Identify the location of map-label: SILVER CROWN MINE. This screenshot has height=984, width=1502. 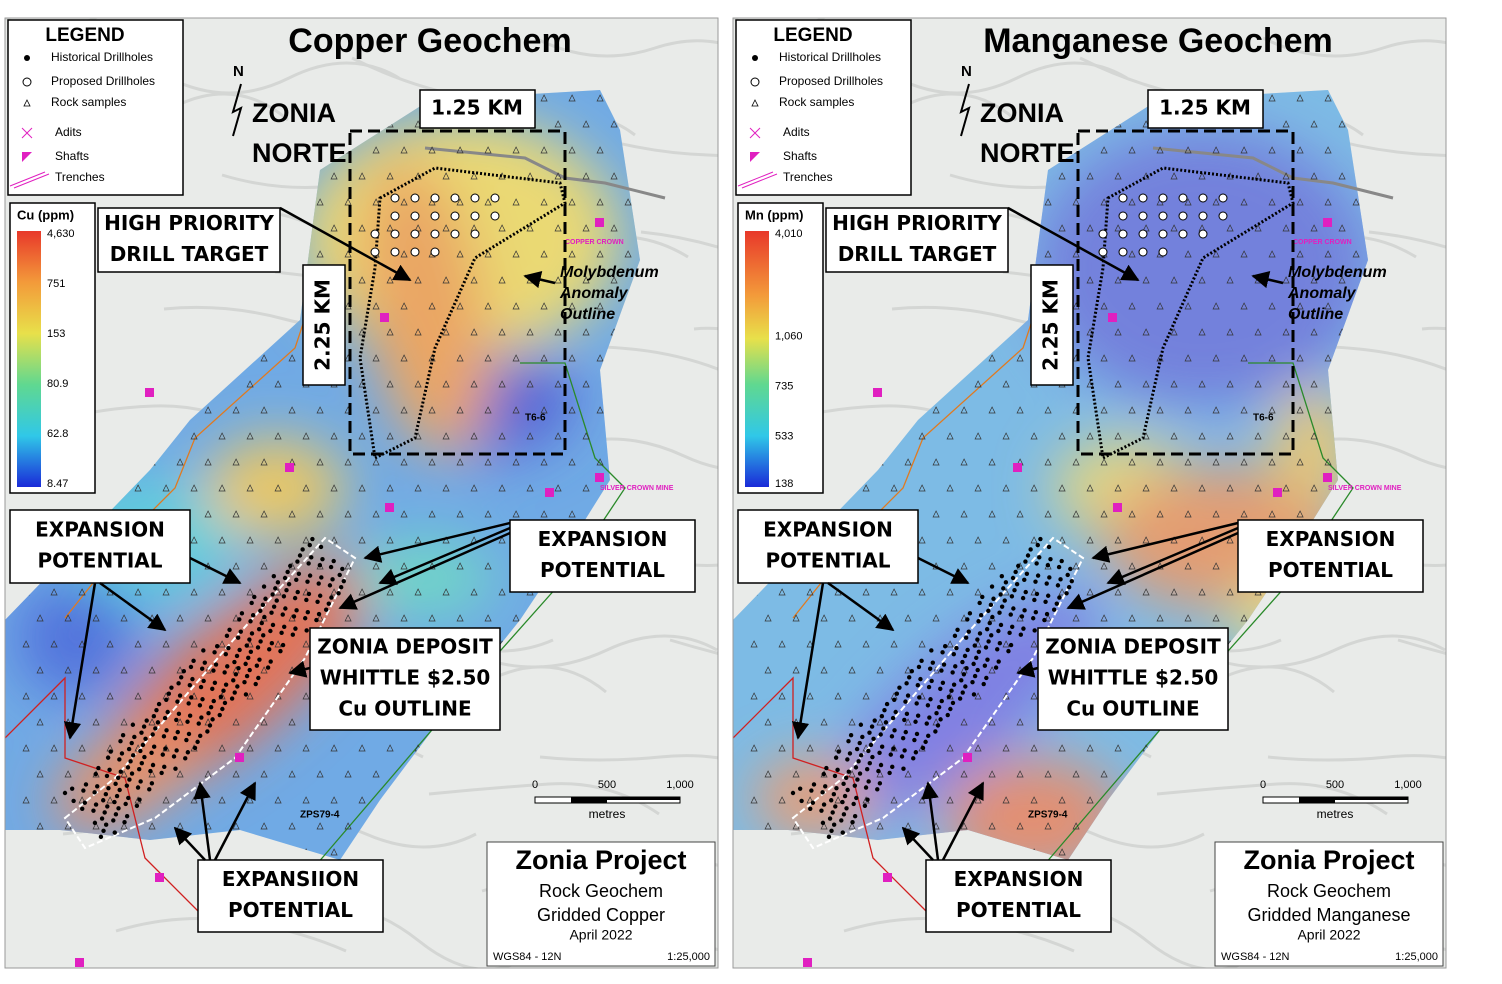
(1365, 488).